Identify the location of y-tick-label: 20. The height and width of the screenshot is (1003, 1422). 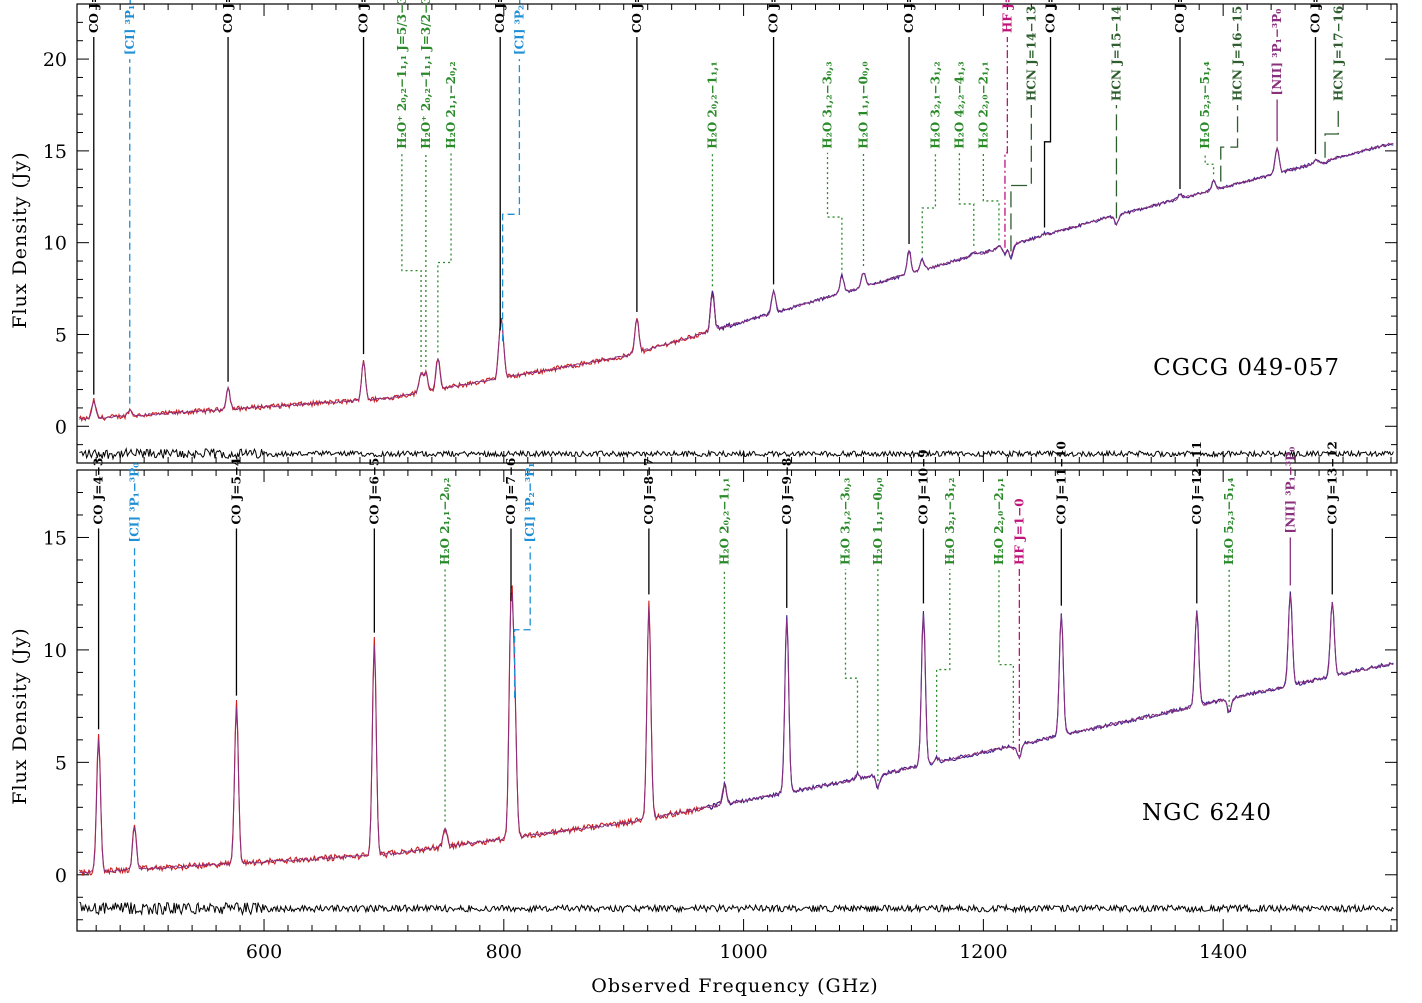
(55, 60).